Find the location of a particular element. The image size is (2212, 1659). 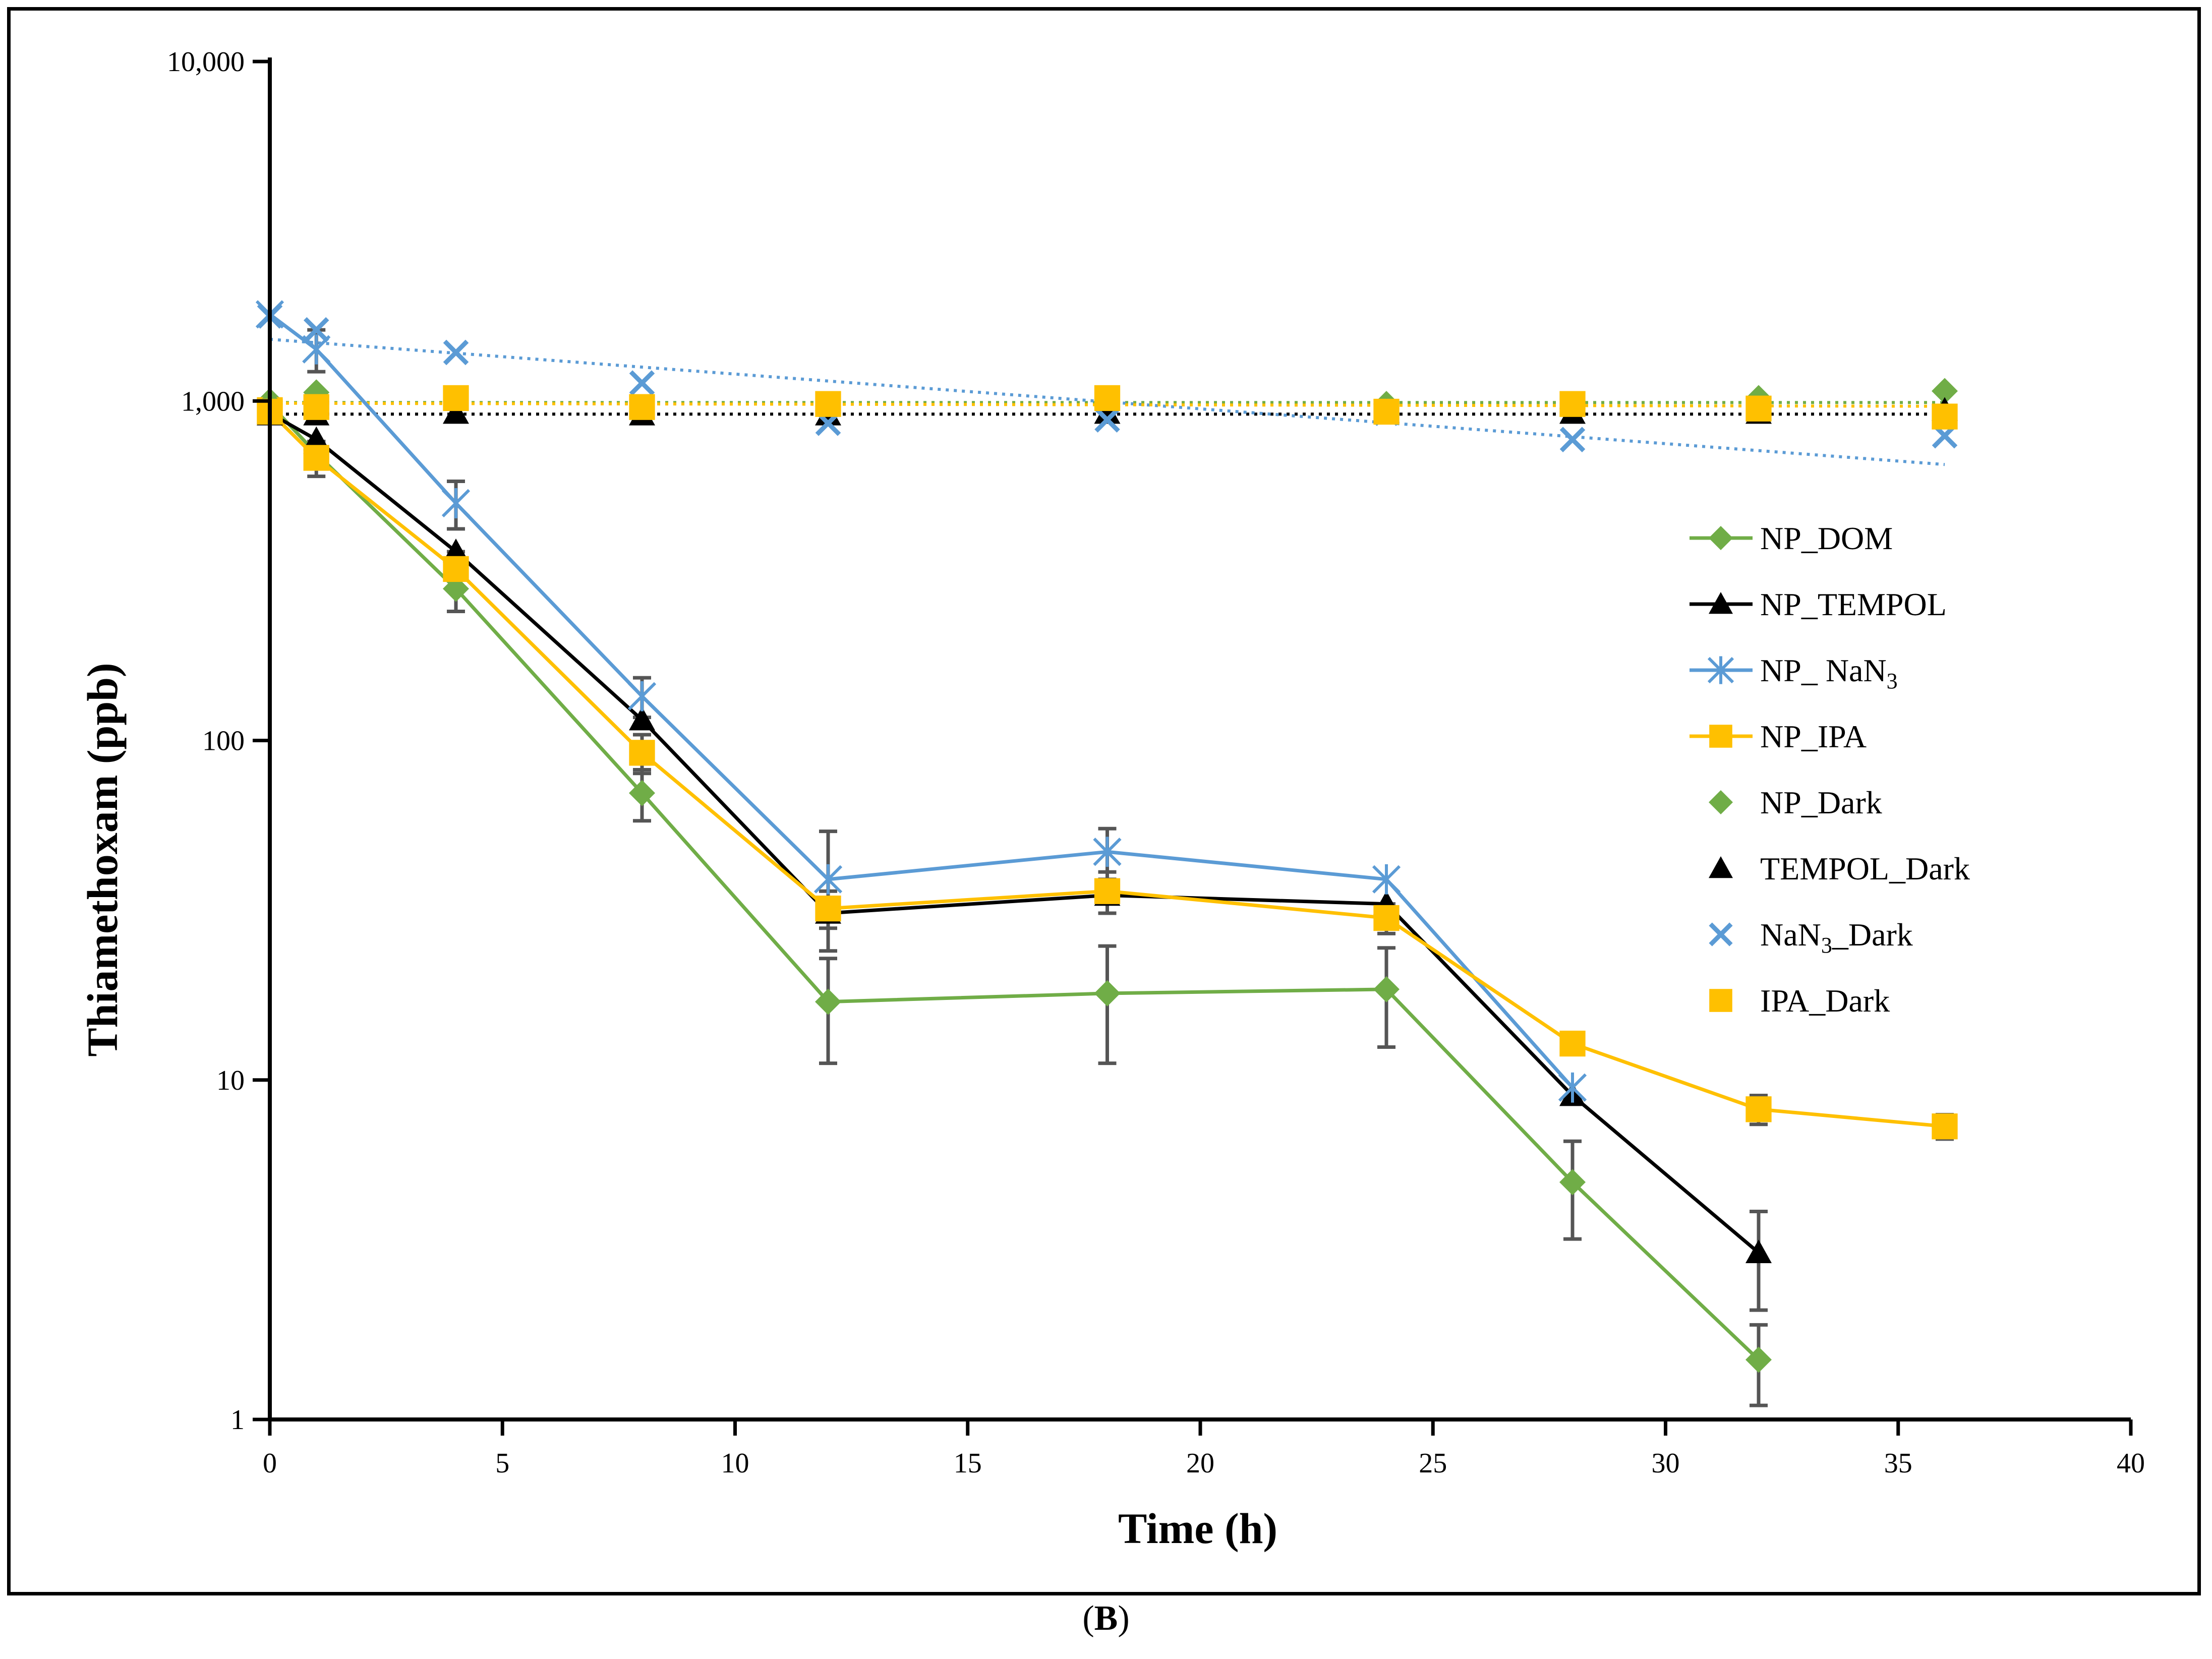

legend-label-np-ipa: NP_IPA is located at coordinates (1813, 737).